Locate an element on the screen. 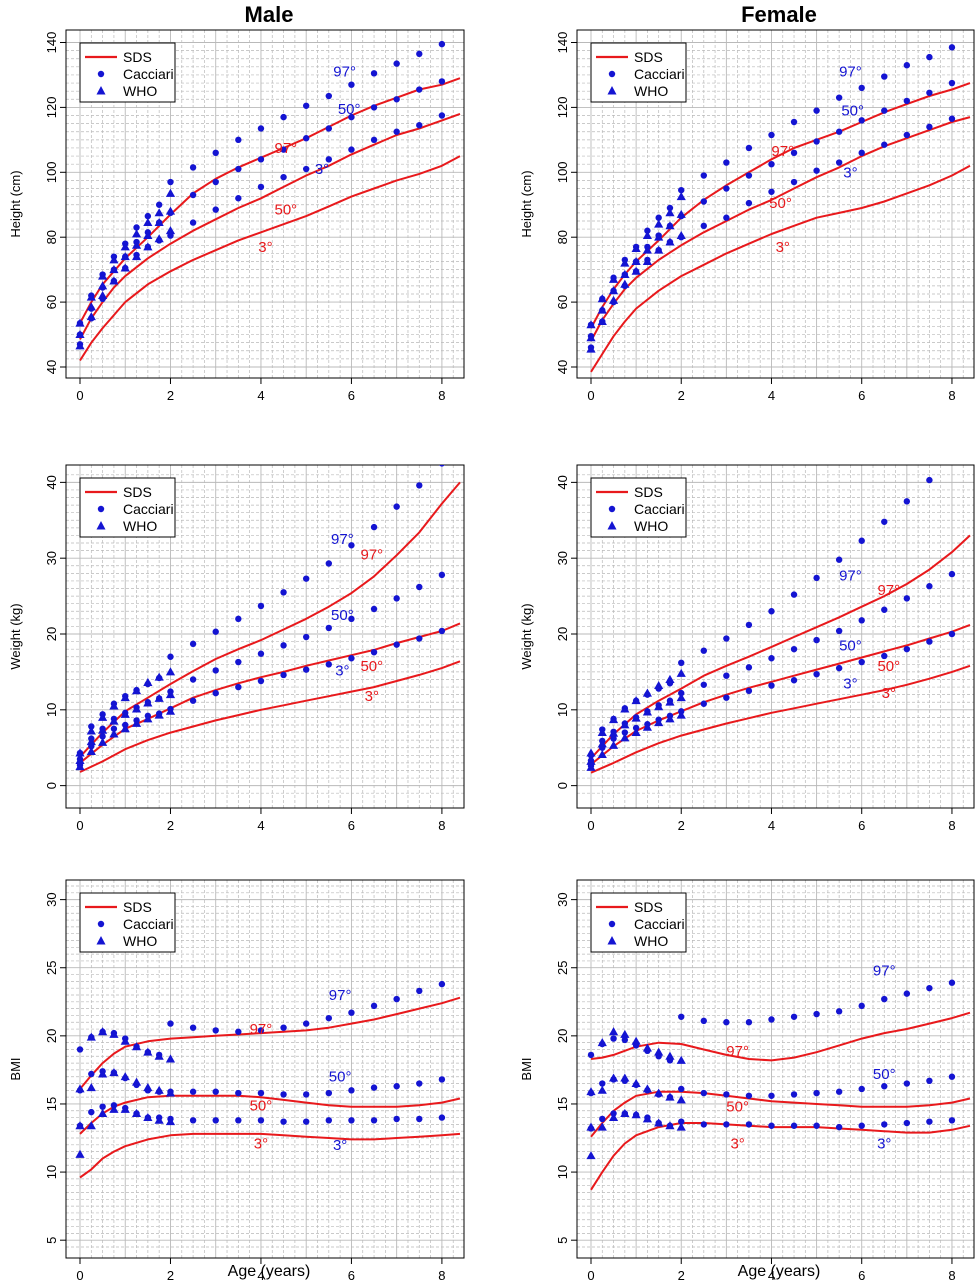  x-axis-label-male: Age (years) is located at coordinates (269, 1271).